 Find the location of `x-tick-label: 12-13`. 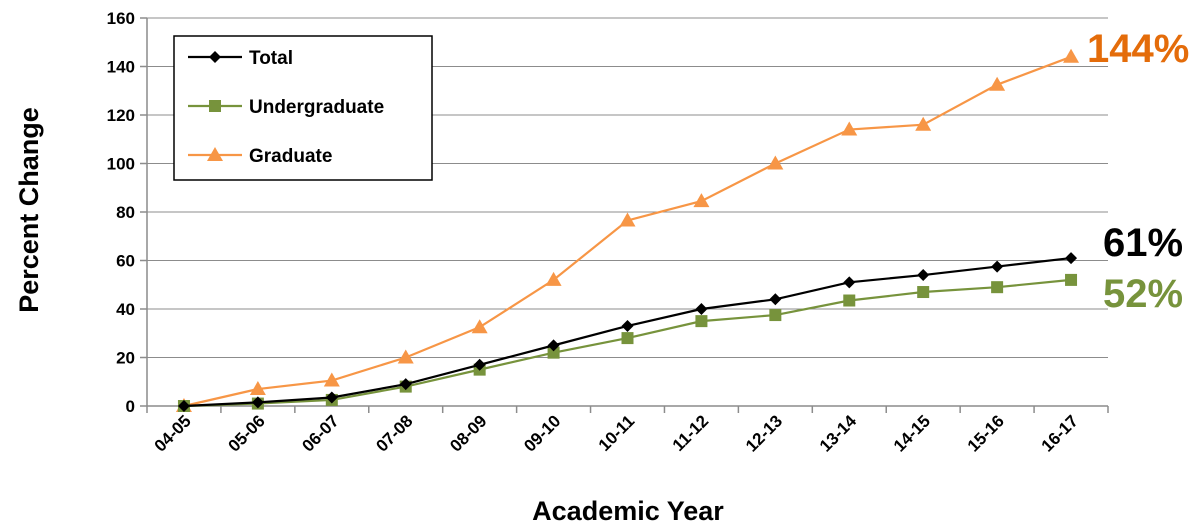

x-tick-label: 12-13 is located at coordinates (764, 433).